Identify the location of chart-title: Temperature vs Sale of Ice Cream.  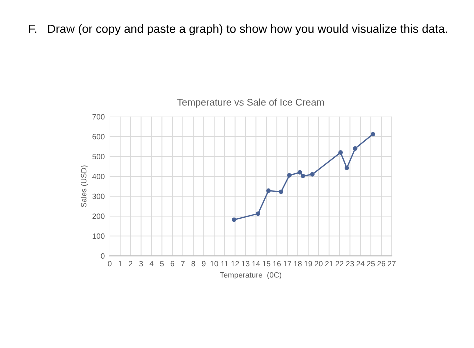
(250, 103).